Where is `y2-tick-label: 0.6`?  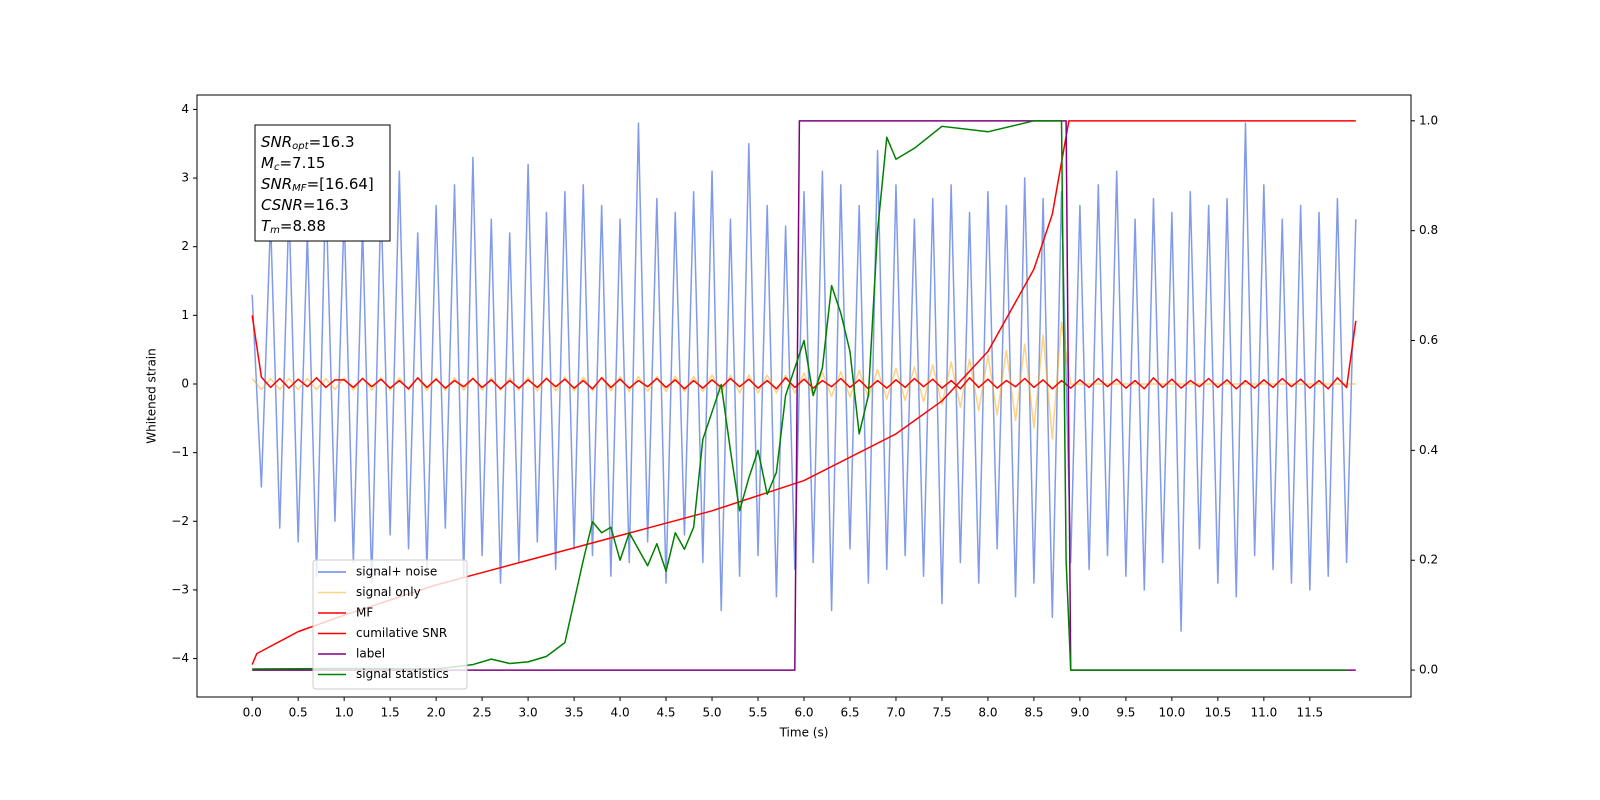
y2-tick-label: 0.6 is located at coordinates (1428, 340).